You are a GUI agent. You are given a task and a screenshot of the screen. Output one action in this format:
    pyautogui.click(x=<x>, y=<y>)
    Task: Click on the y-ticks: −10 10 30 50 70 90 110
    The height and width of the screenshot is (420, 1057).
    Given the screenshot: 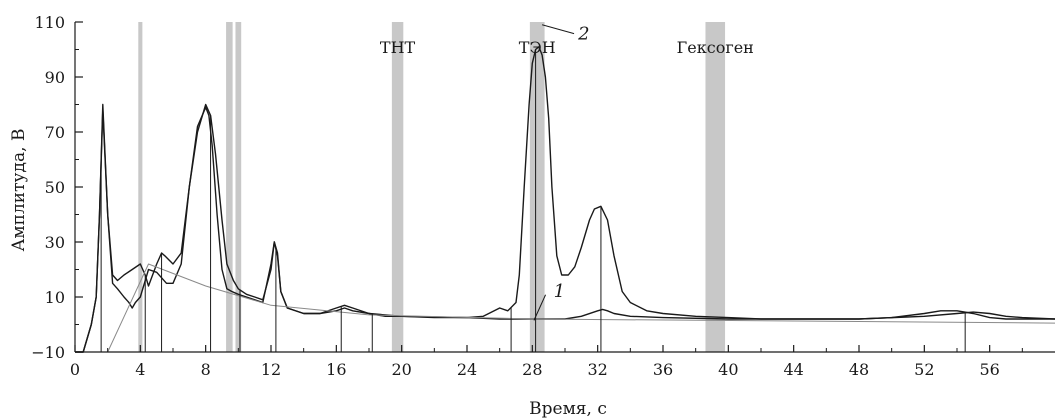 What is the action you would take?
    pyautogui.click(x=57, y=187)
    